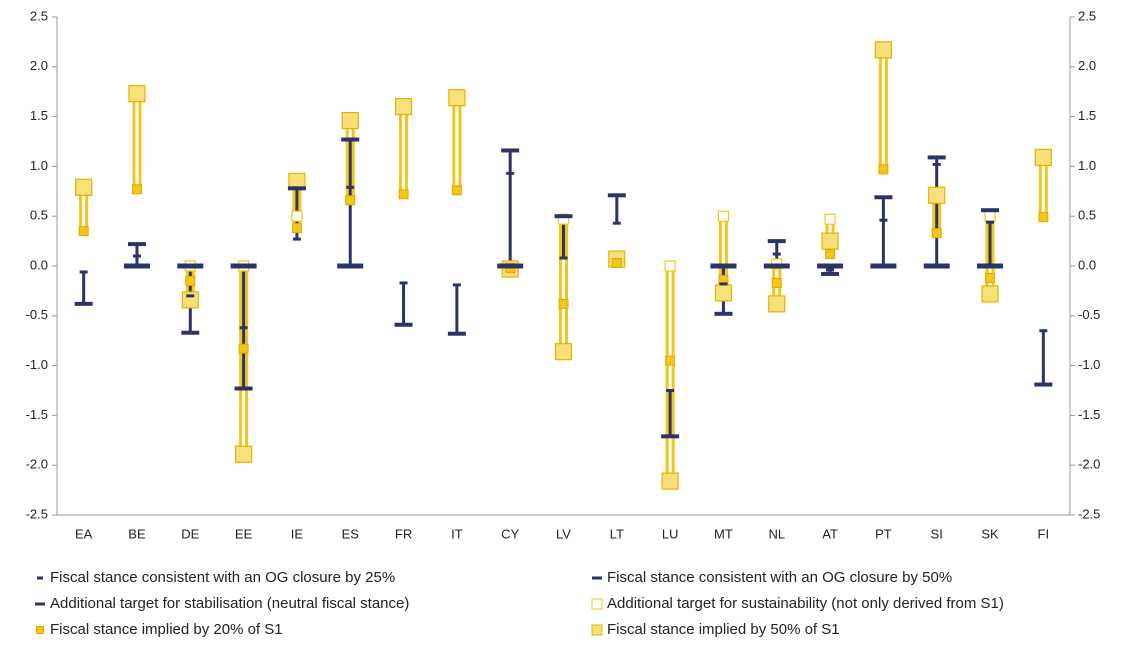 The width and height of the screenshot is (1126, 654). Describe the element at coordinates (1089, 364) in the screenshot. I see `y2-tick-label: -1.0` at that location.